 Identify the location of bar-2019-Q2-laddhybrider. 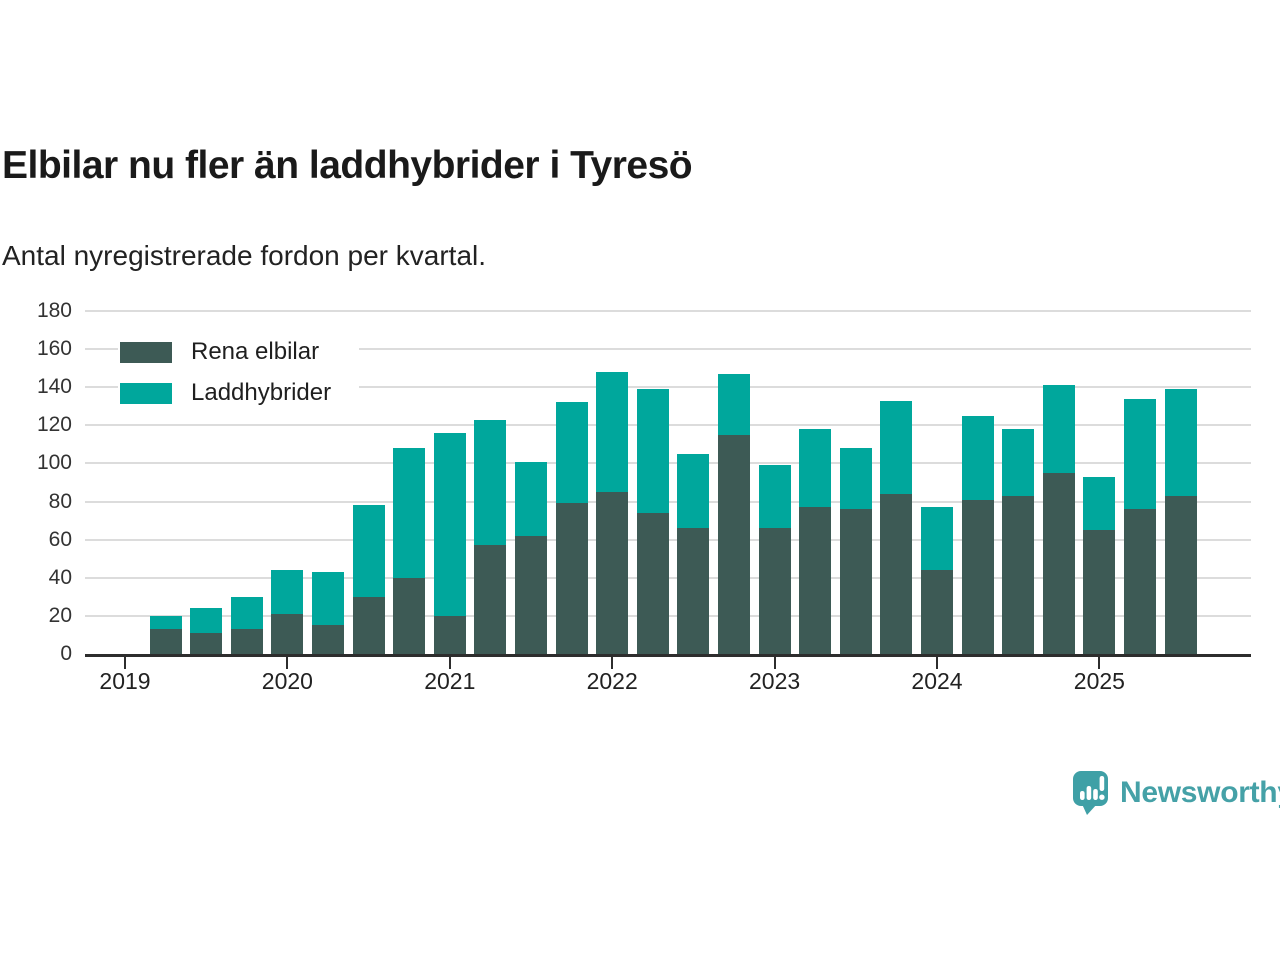
(165, 622).